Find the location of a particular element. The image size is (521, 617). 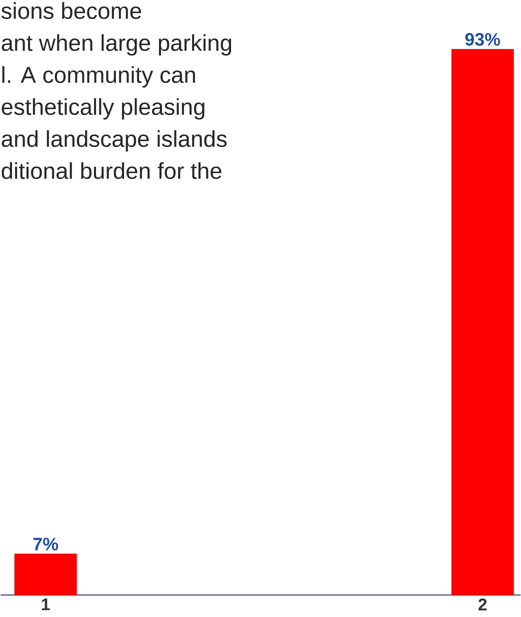

annotation: ant when large parking is located at coordinates (117, 45).